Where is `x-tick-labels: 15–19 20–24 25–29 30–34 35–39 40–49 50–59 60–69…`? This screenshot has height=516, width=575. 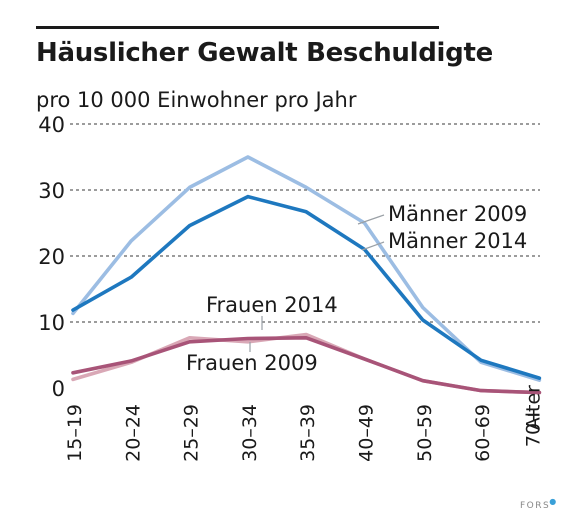 x-tick-labels: 15–19 20–24 25–29 30–34 35–39 40–49 50–59 60–69… is located at coordinates (304, 423).